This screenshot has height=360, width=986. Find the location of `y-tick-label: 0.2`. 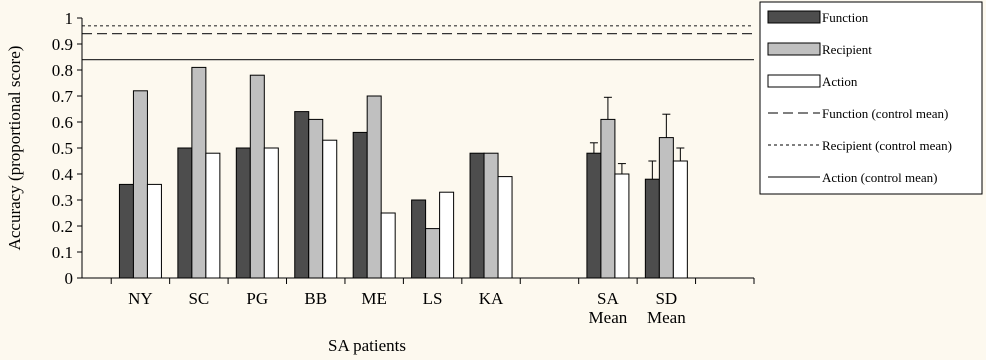

y-tick-label: 0.2 is located at coordinates (62, 226).